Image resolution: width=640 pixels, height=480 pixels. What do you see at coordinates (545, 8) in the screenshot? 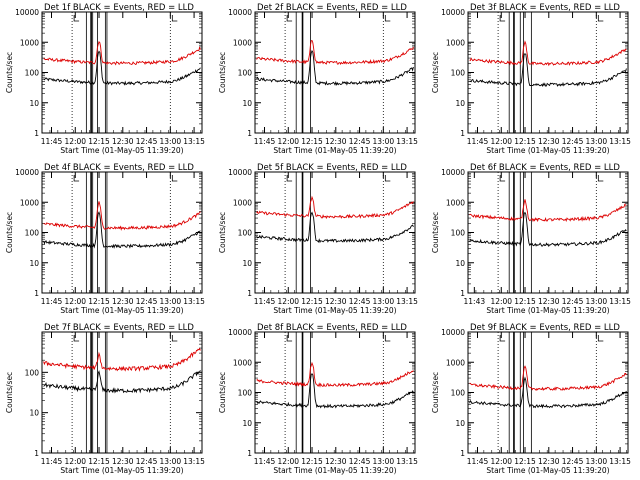
I see `chart-title: Det 3f BLACK = Events, RED = LLD` at bounding box center [545, 8].